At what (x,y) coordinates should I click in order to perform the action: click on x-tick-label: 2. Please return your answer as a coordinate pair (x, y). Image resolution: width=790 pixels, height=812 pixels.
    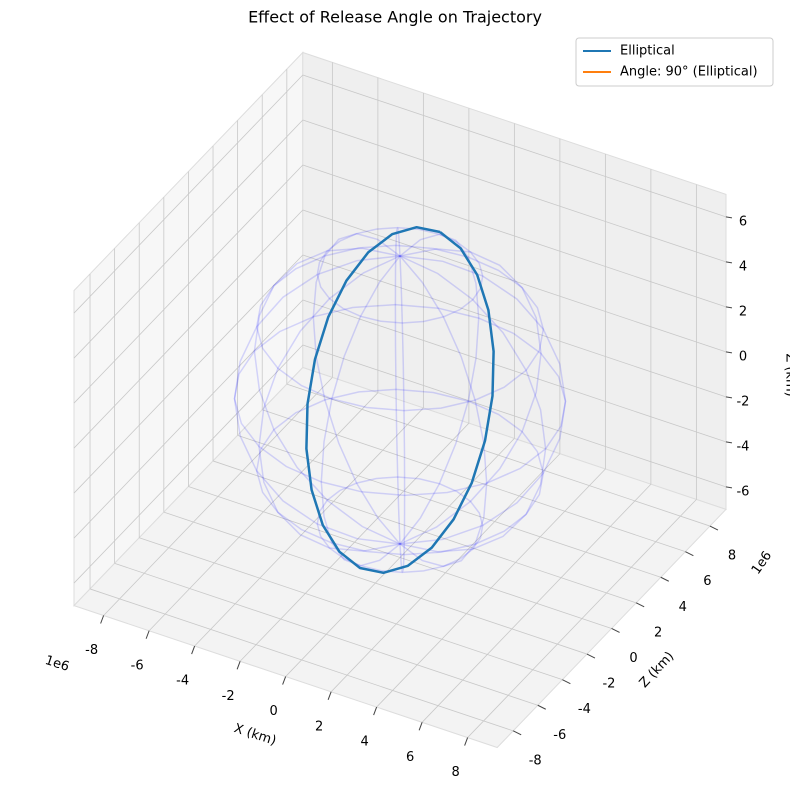
    Looking at the image, I should click on (319, 726).